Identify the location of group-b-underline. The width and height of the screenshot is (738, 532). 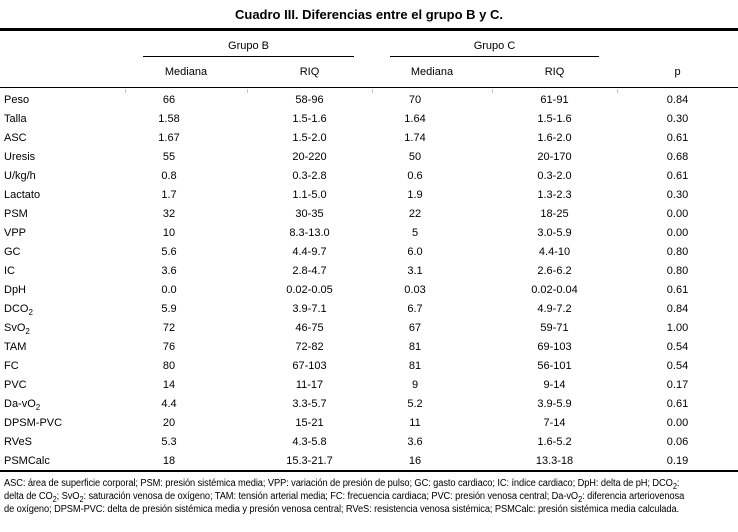
(248, 56).